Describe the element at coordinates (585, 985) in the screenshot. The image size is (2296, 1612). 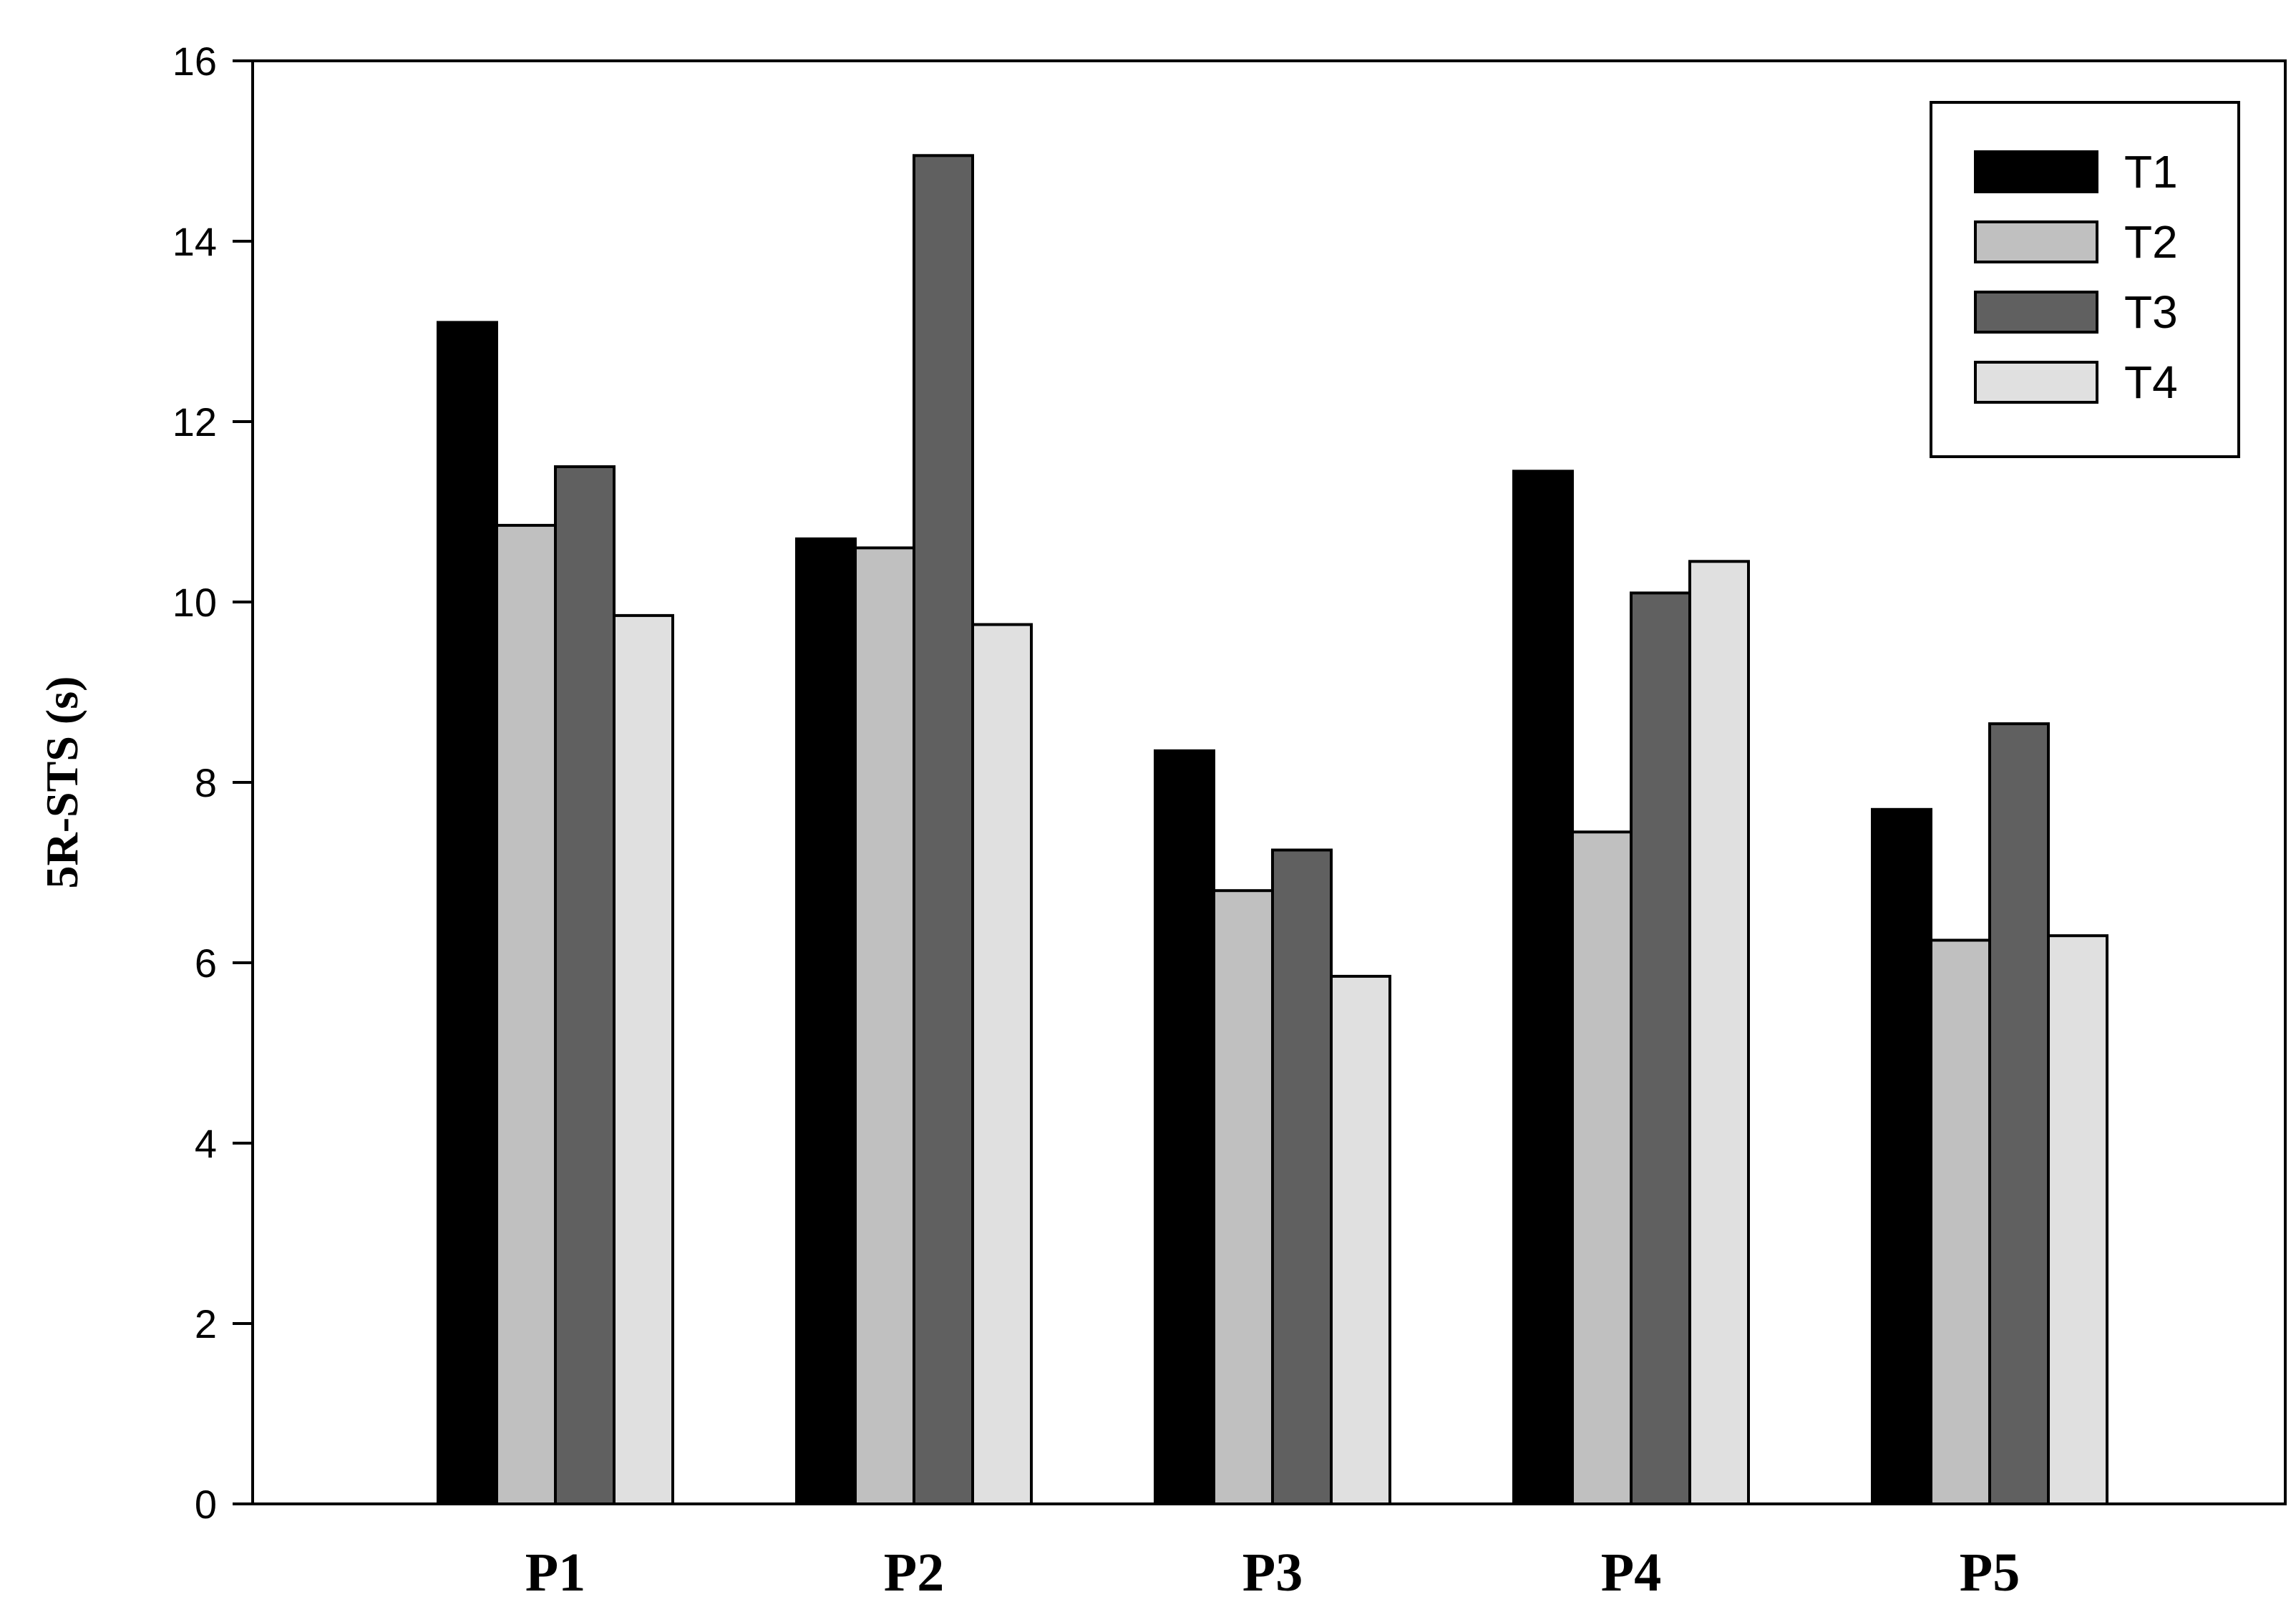
I see `bar-p1-t3` at that location.